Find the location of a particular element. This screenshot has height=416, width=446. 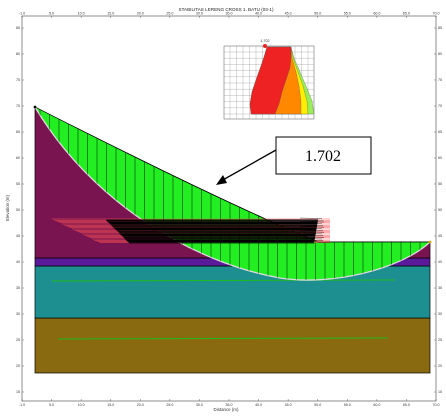

search-grid: 1.702 is located at coordinates (269, 79).